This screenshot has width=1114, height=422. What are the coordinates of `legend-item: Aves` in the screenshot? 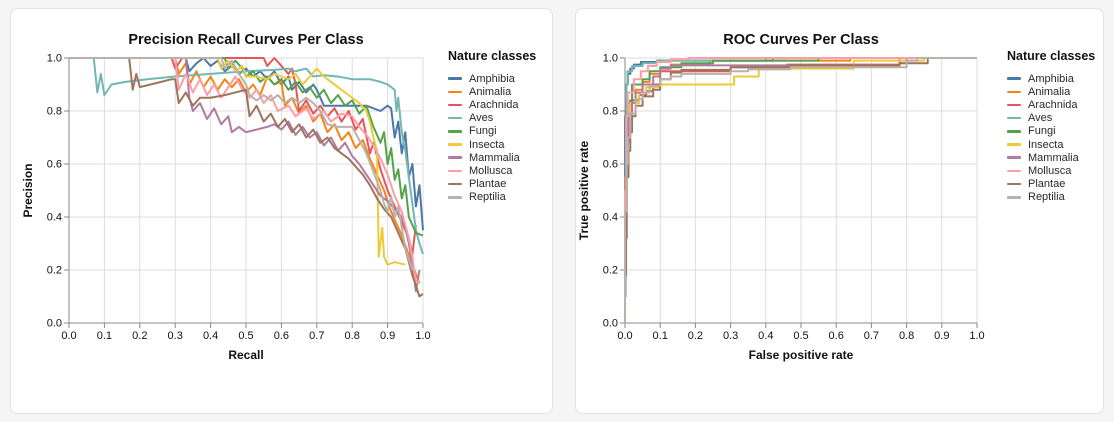 It's located at (1051, 118).